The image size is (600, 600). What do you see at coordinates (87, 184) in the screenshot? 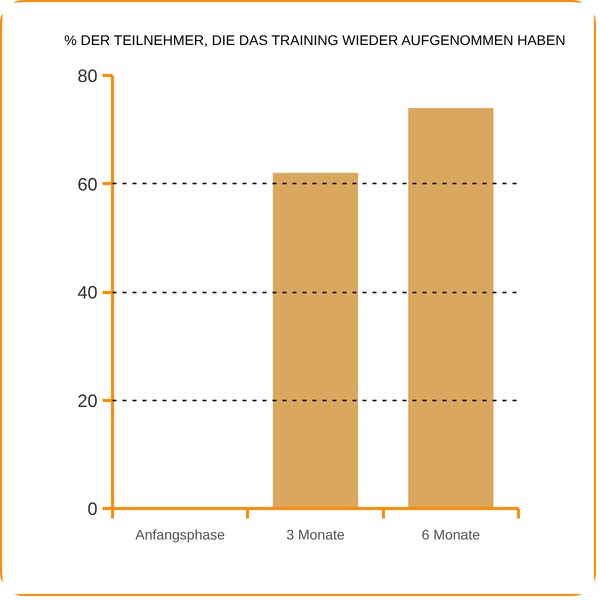
I see `y-tick-label: 60` at bounding box center [87, 184].